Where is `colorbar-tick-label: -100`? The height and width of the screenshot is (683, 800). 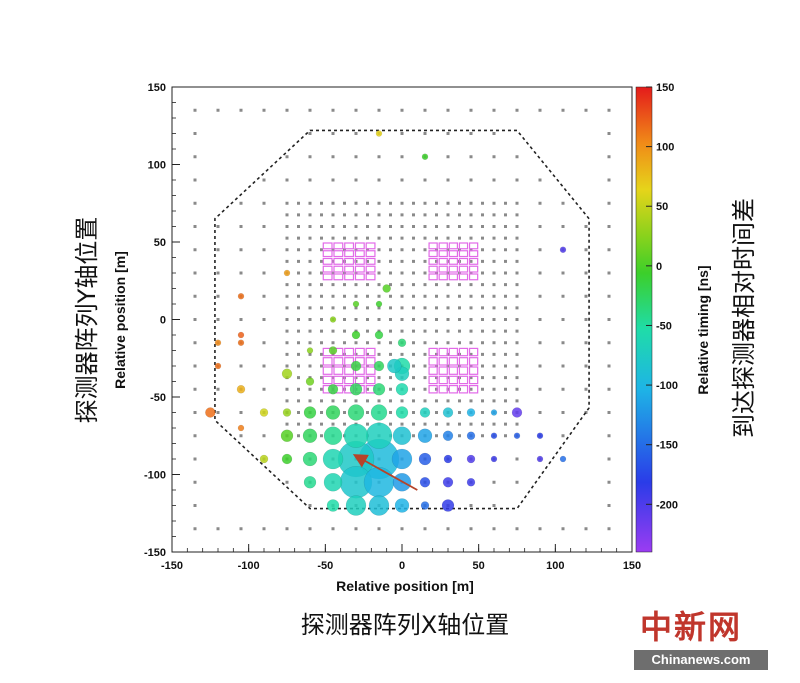
colorbar-tick-label: -100 is located at coordinates (667, 386).